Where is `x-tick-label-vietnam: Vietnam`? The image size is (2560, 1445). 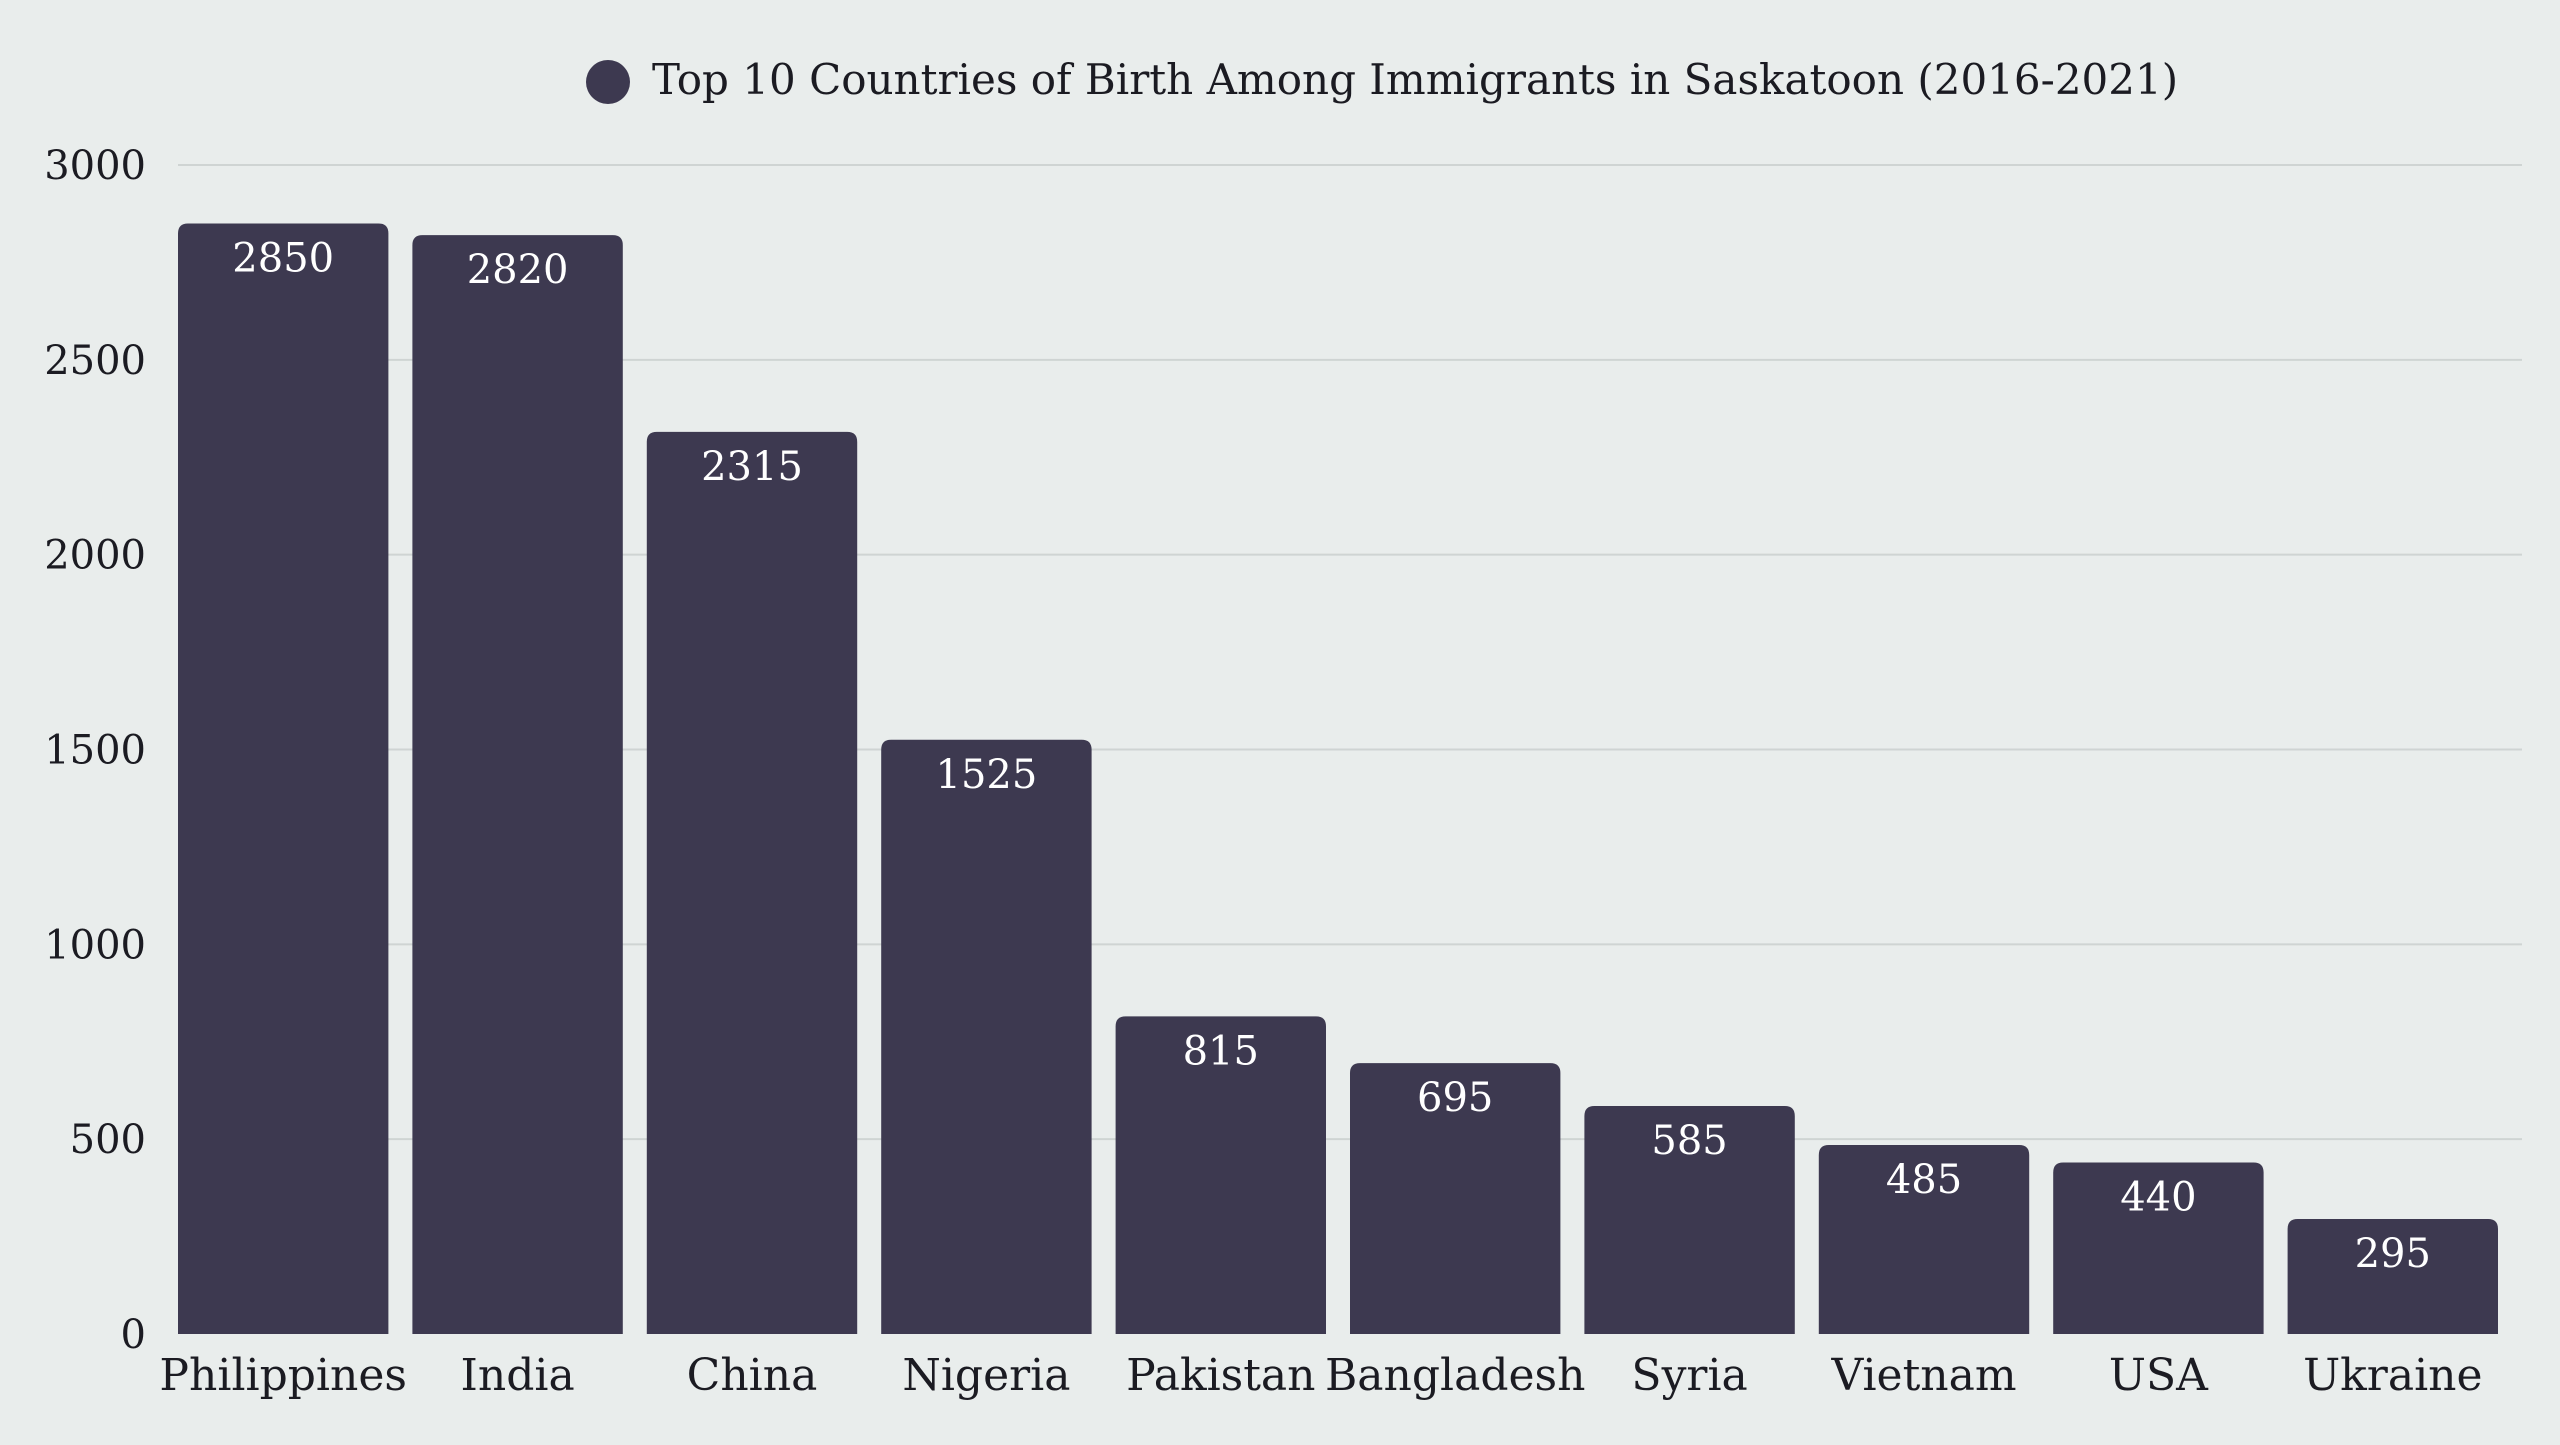 x-tick-label-vietnam: Vietnam is located at coordinates (1923, 1375).